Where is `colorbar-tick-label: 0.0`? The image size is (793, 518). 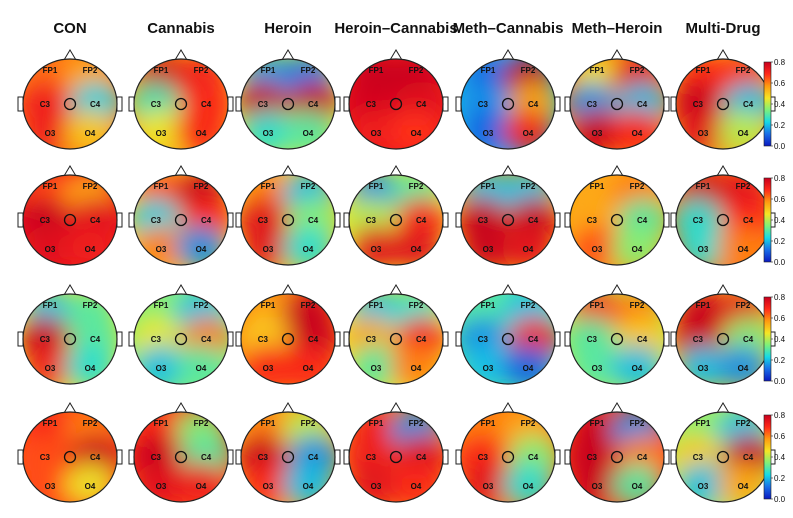 colorbar-tick-label: 0.0 is located at coordinates (780, 499).